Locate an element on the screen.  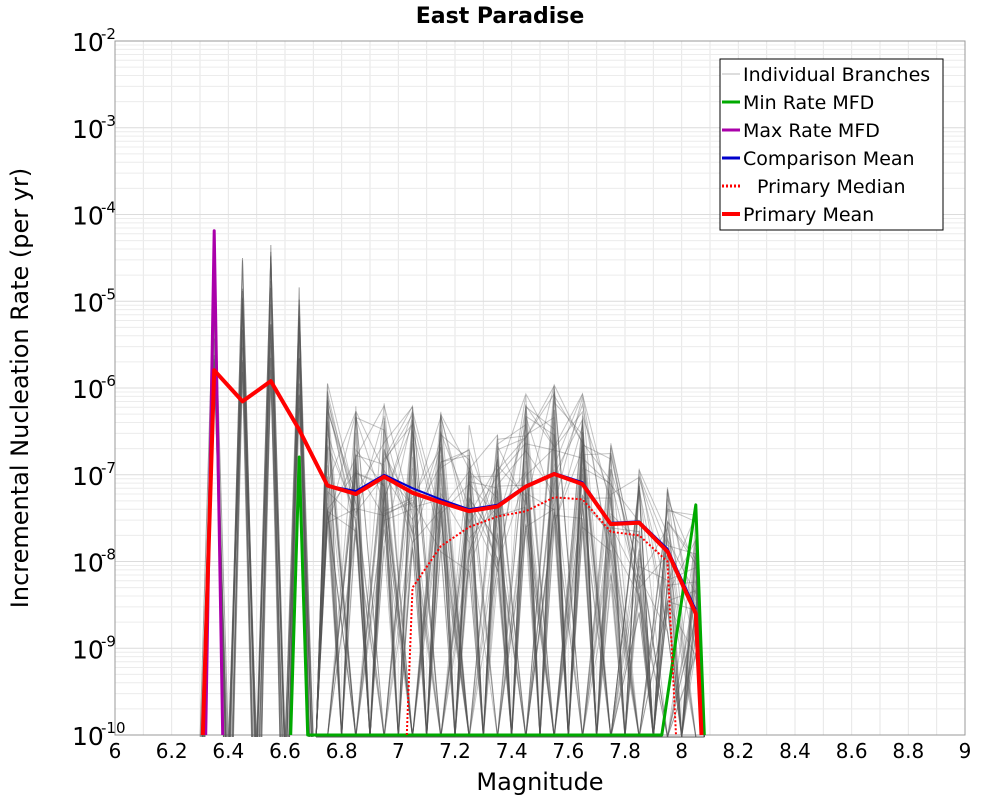
series-line-primary-median is located at coordinates (541, 616).